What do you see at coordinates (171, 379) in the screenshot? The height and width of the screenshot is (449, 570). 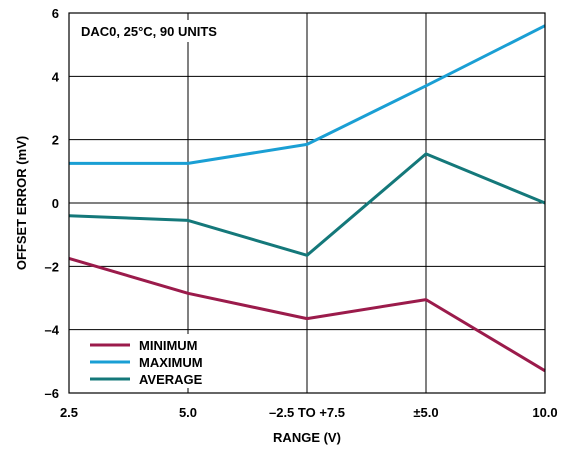 I see `legend-label-average: AVERAGE` at bounding box center [171, 379].